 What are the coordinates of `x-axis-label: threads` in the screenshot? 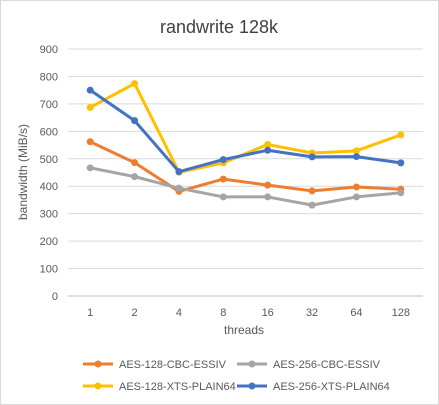 It's located at (244, 330).